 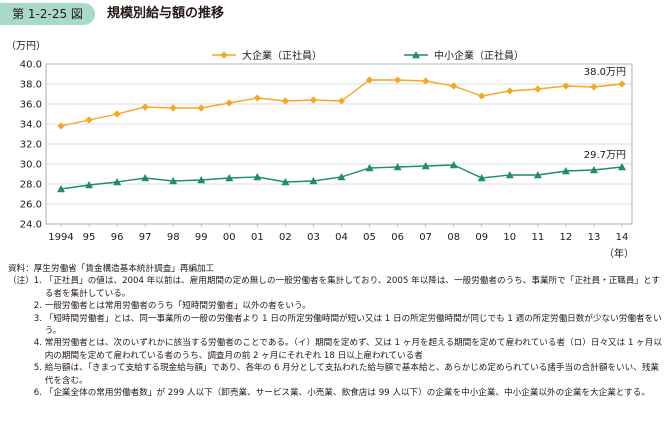 What do you see at coordinates (425, 237) in the screenshot?
I see `x-tick-label: 07` at bounding box center [425, 237].